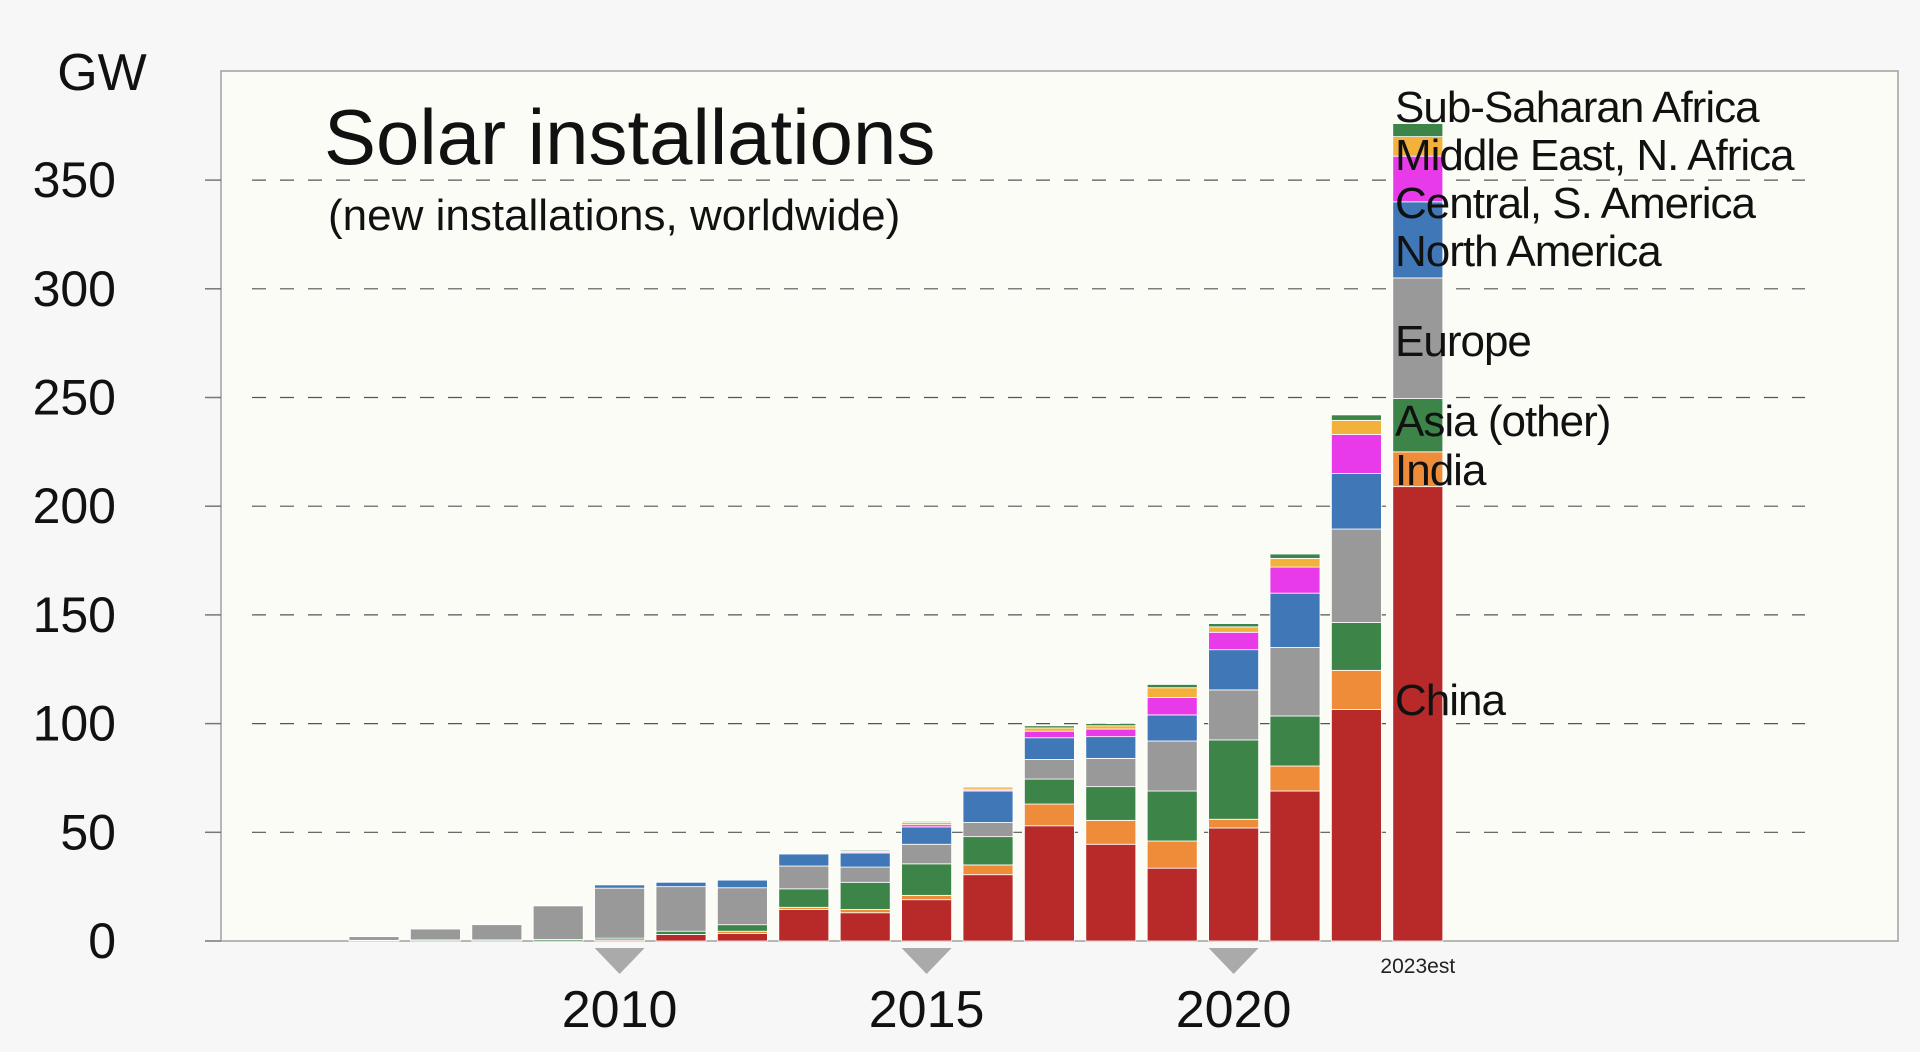  Describe the element at coordinates (1356, 689) in the screenshot. I see `bar-2022-india` at that location.